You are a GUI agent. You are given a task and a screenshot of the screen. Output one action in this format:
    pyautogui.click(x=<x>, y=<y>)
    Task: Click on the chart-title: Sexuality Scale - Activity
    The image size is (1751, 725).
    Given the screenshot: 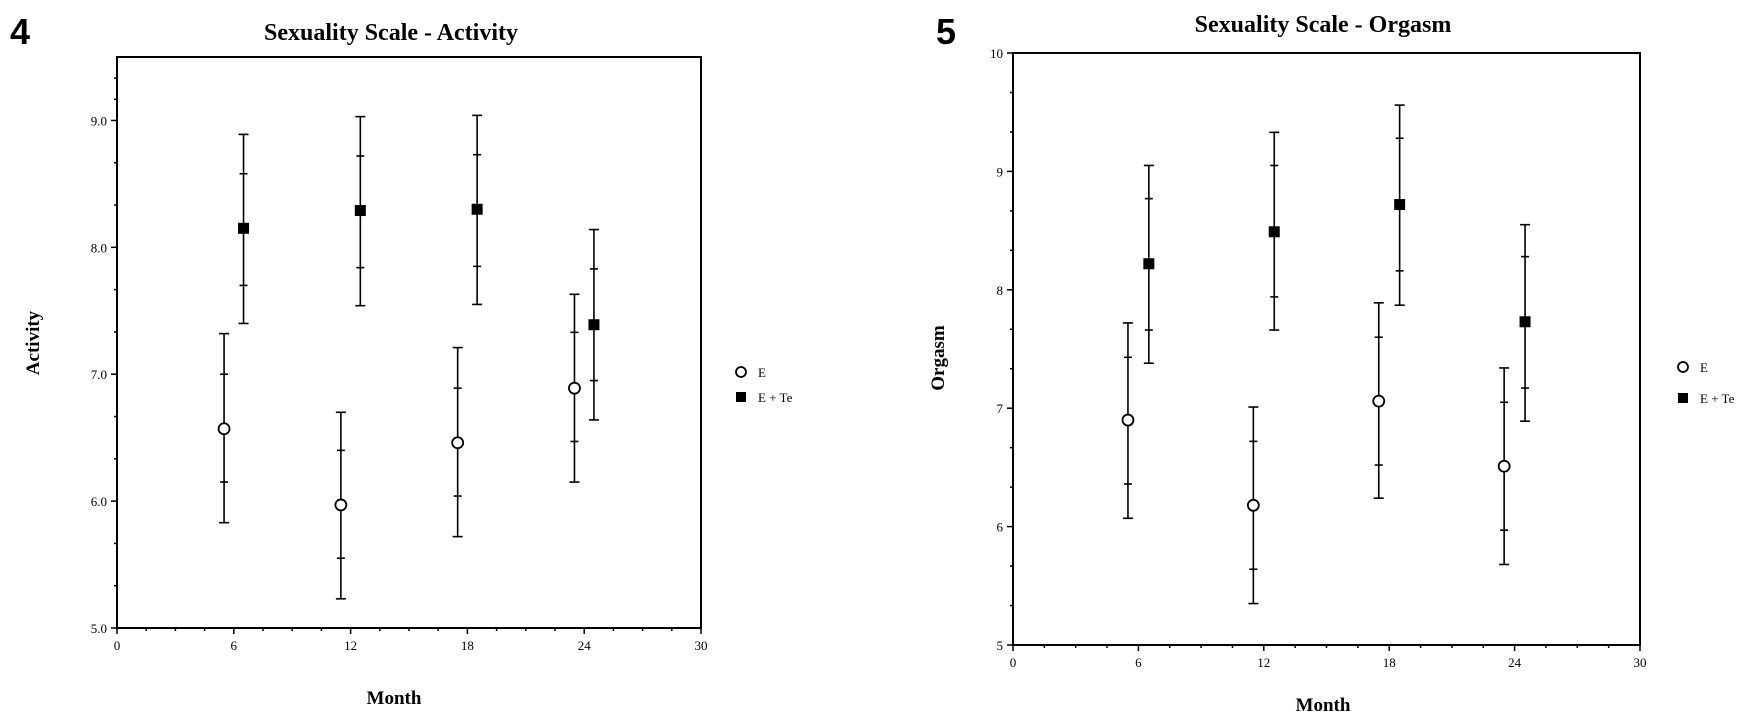 What is the action you would take?
    pyautogui.click(x=391, y=33)
    